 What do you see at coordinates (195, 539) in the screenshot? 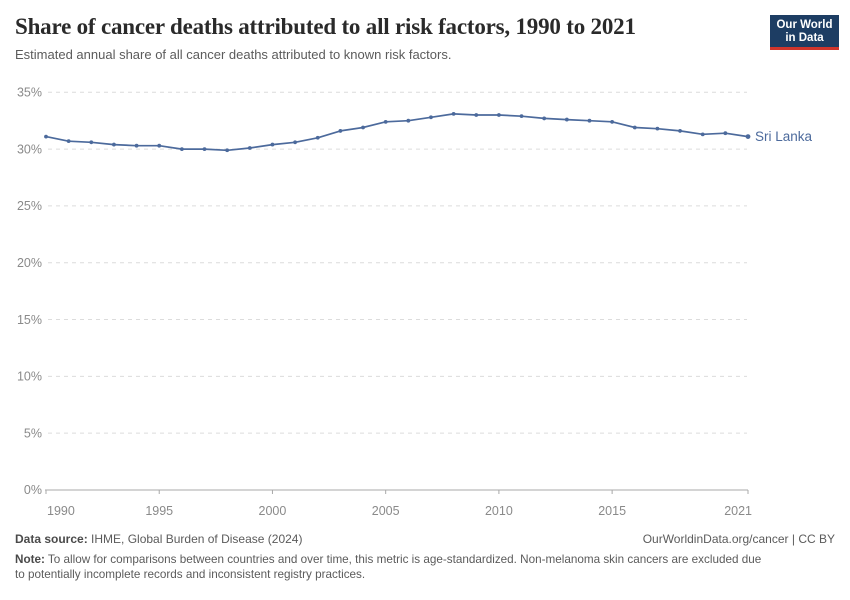
I see `data-source-value: IHME, Global Burden of Disease (2024)` at bounding box center [195, 539].